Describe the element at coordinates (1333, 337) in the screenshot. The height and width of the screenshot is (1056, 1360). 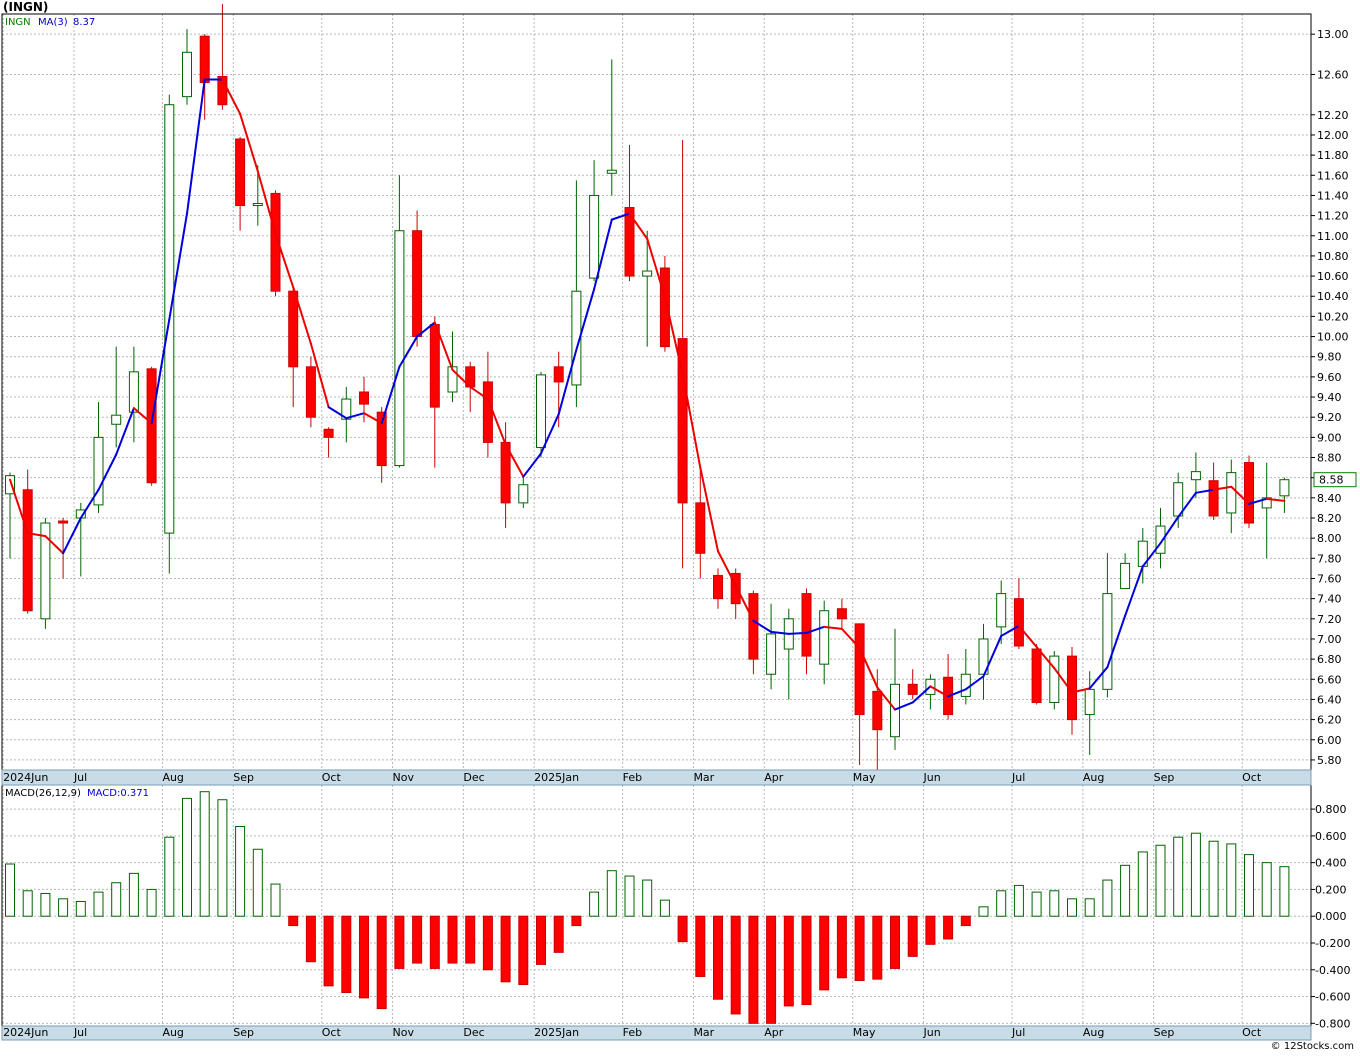
I see `price-y-tick-label: 10.00` at that location.